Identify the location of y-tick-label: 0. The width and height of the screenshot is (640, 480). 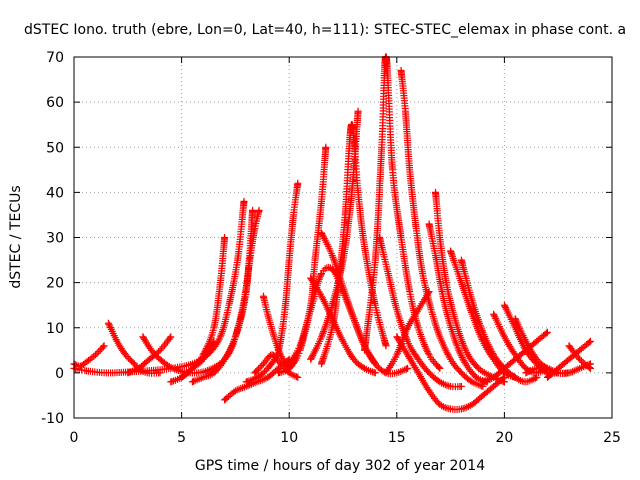
(59, 374).